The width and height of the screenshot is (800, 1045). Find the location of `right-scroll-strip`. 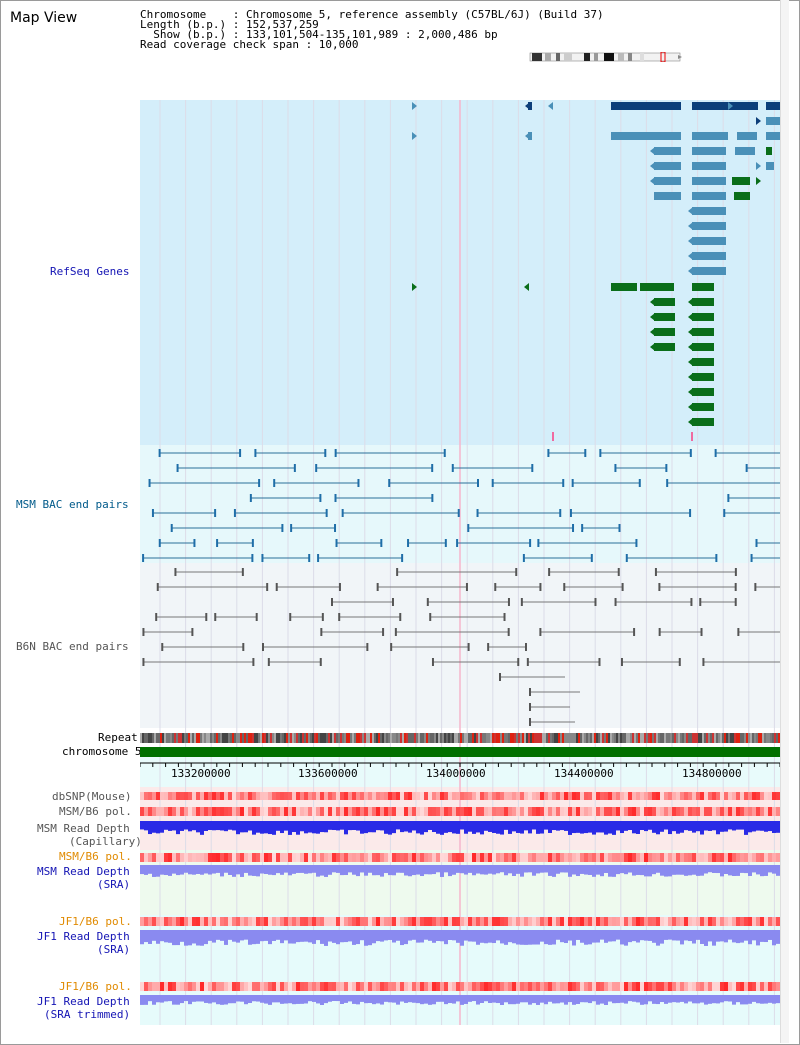

right-scroll-strip is located at coordinates (784, 521).